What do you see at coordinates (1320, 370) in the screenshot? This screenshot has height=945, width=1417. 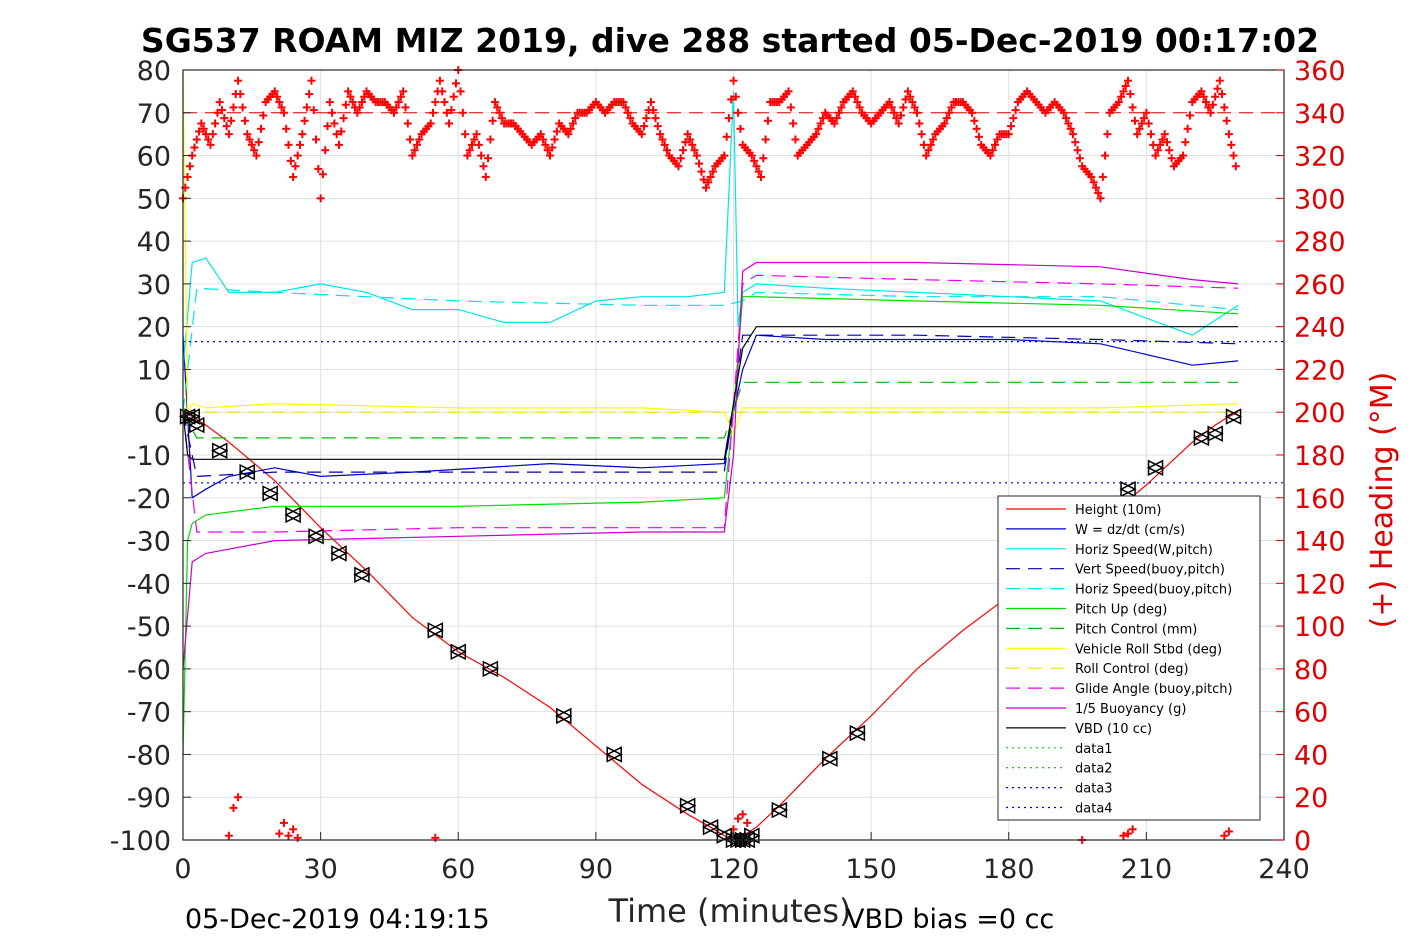 I see `right-tick-label: 220` at bounding box center [1320, 370].